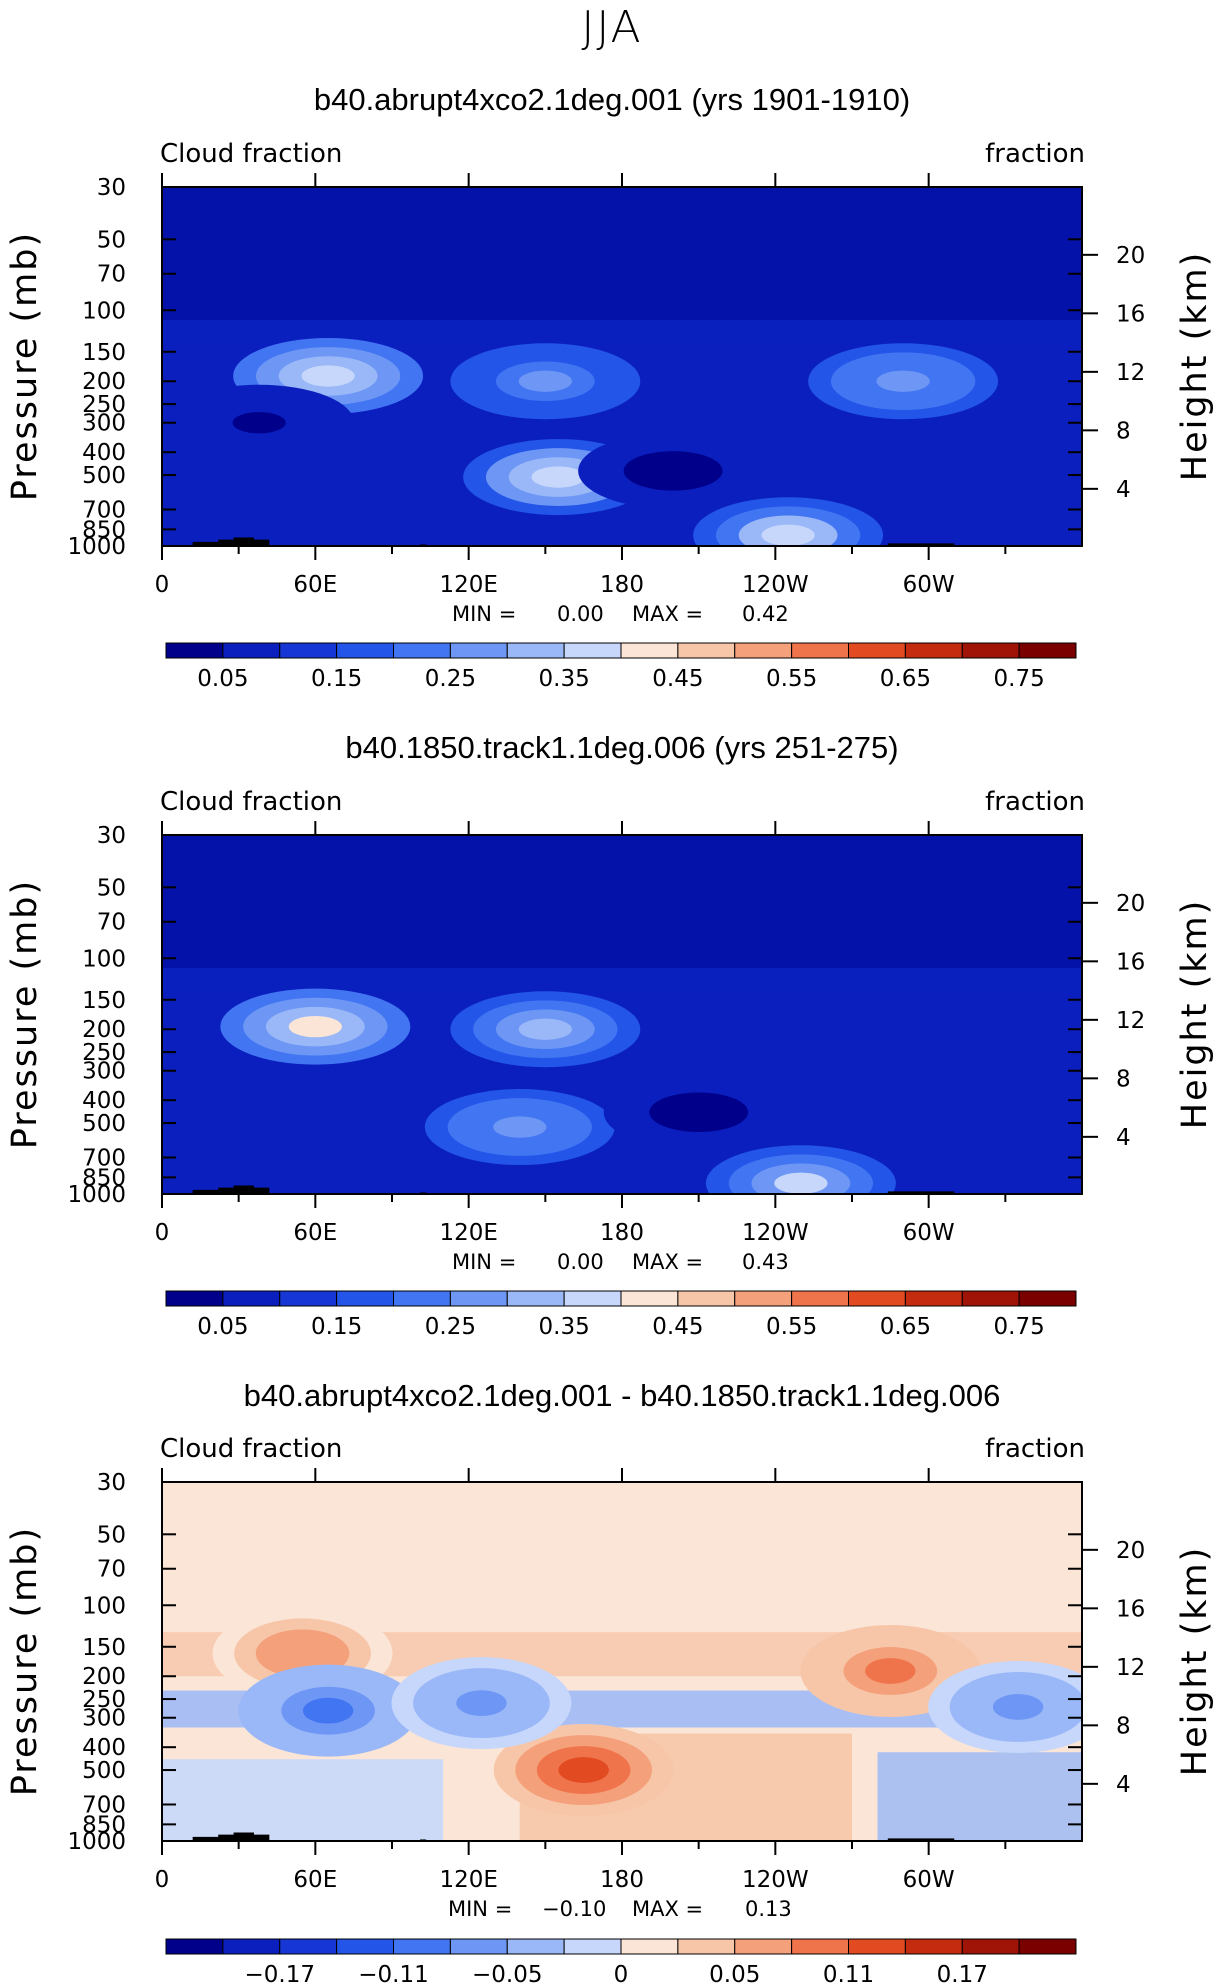  What do you see at coordinates (251, 154) in the screenshot?
I see `left-label: Cloud fraction` at bounding box center [251, 154].